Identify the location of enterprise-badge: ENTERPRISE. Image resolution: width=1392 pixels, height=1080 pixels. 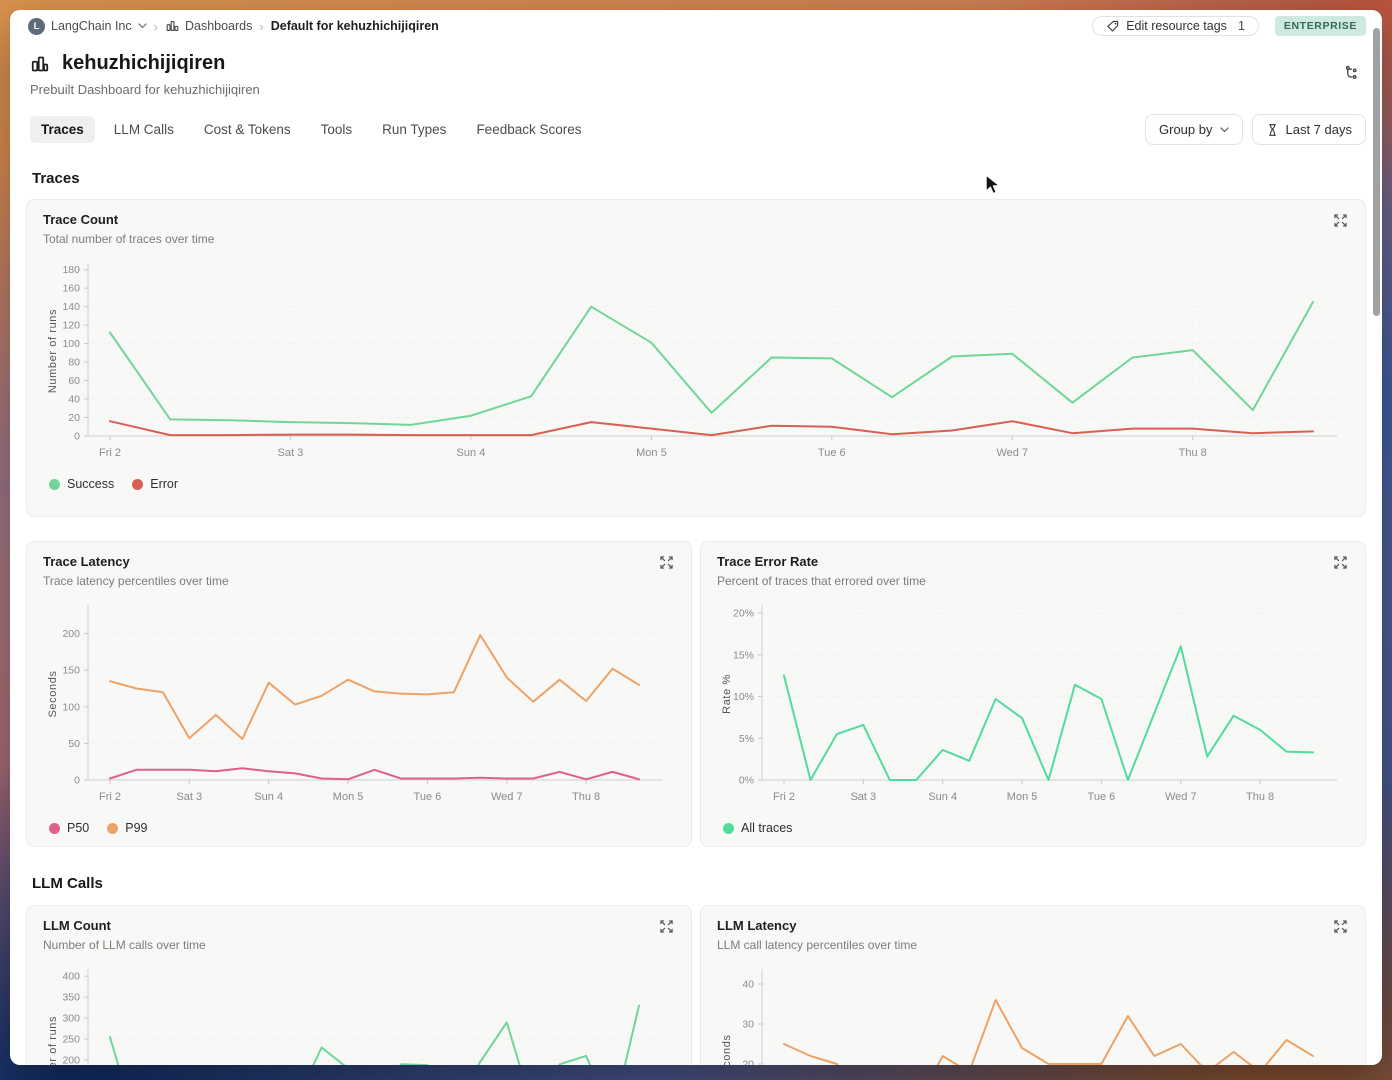
(1320, 26).